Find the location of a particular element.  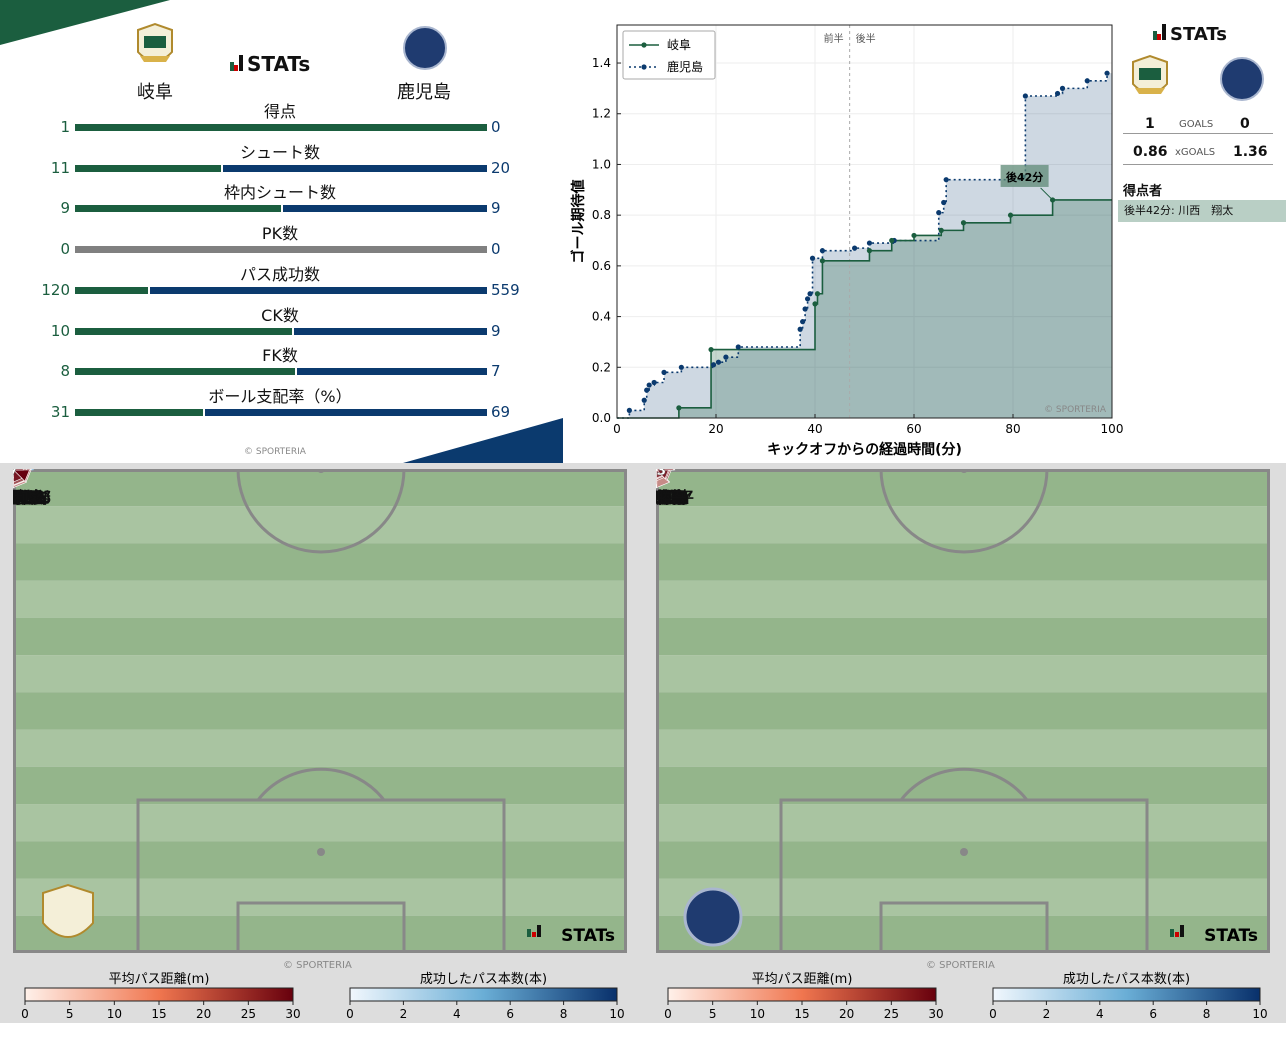

x-tick-label: 20 is located at coordinates (715, 429).